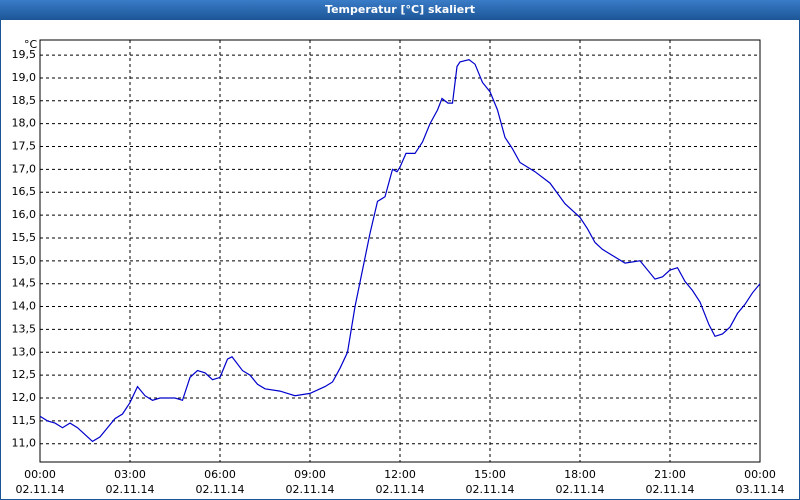 The width and height of the screenshot is (800, 500). What do you see at coordinates (760, 489) in the screenshot?
I see `x-tick-date: 03.11.14` at bounding box center [760, 489].